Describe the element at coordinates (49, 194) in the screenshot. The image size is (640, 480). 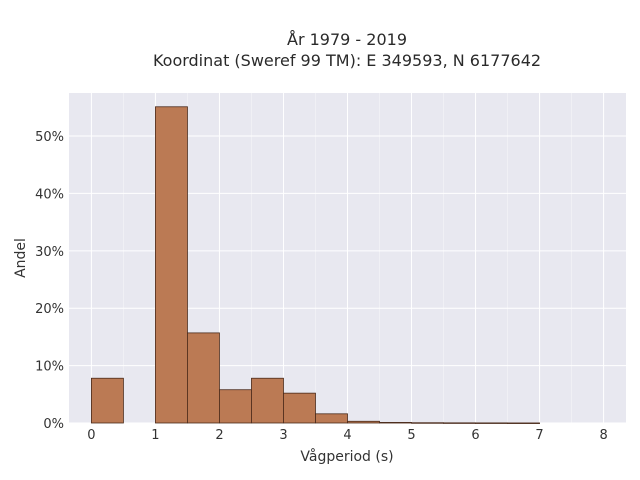
I see `y-tick-label: 40%` at that location.